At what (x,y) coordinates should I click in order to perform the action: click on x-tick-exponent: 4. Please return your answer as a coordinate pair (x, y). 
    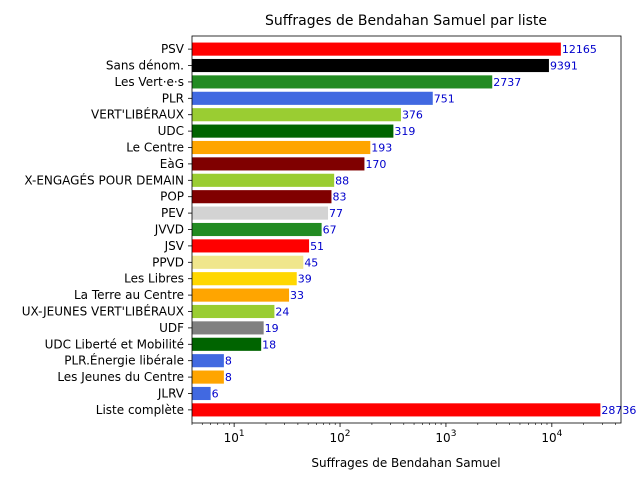
    Looking at the image, I should click on (560, 434).